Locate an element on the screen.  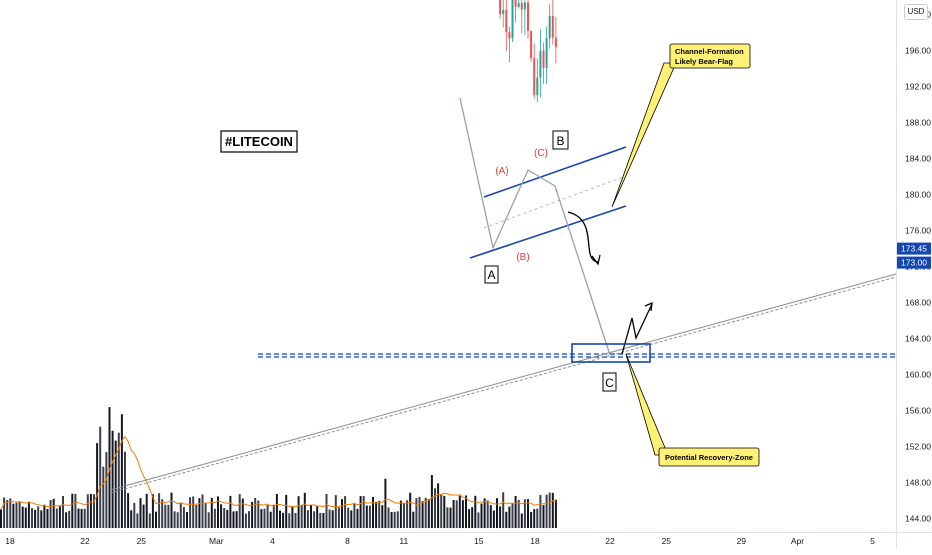
time-tick-label-5: 8 is located at coordinates (347, 541).